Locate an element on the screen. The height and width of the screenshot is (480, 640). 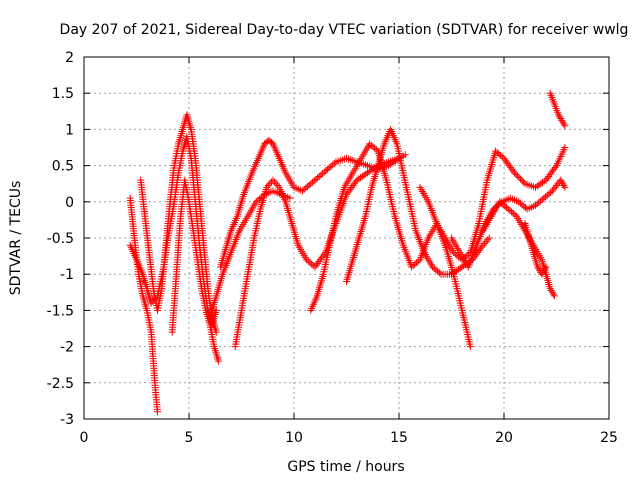
y-tick-label: 2 is located at coordinates (69, 58).